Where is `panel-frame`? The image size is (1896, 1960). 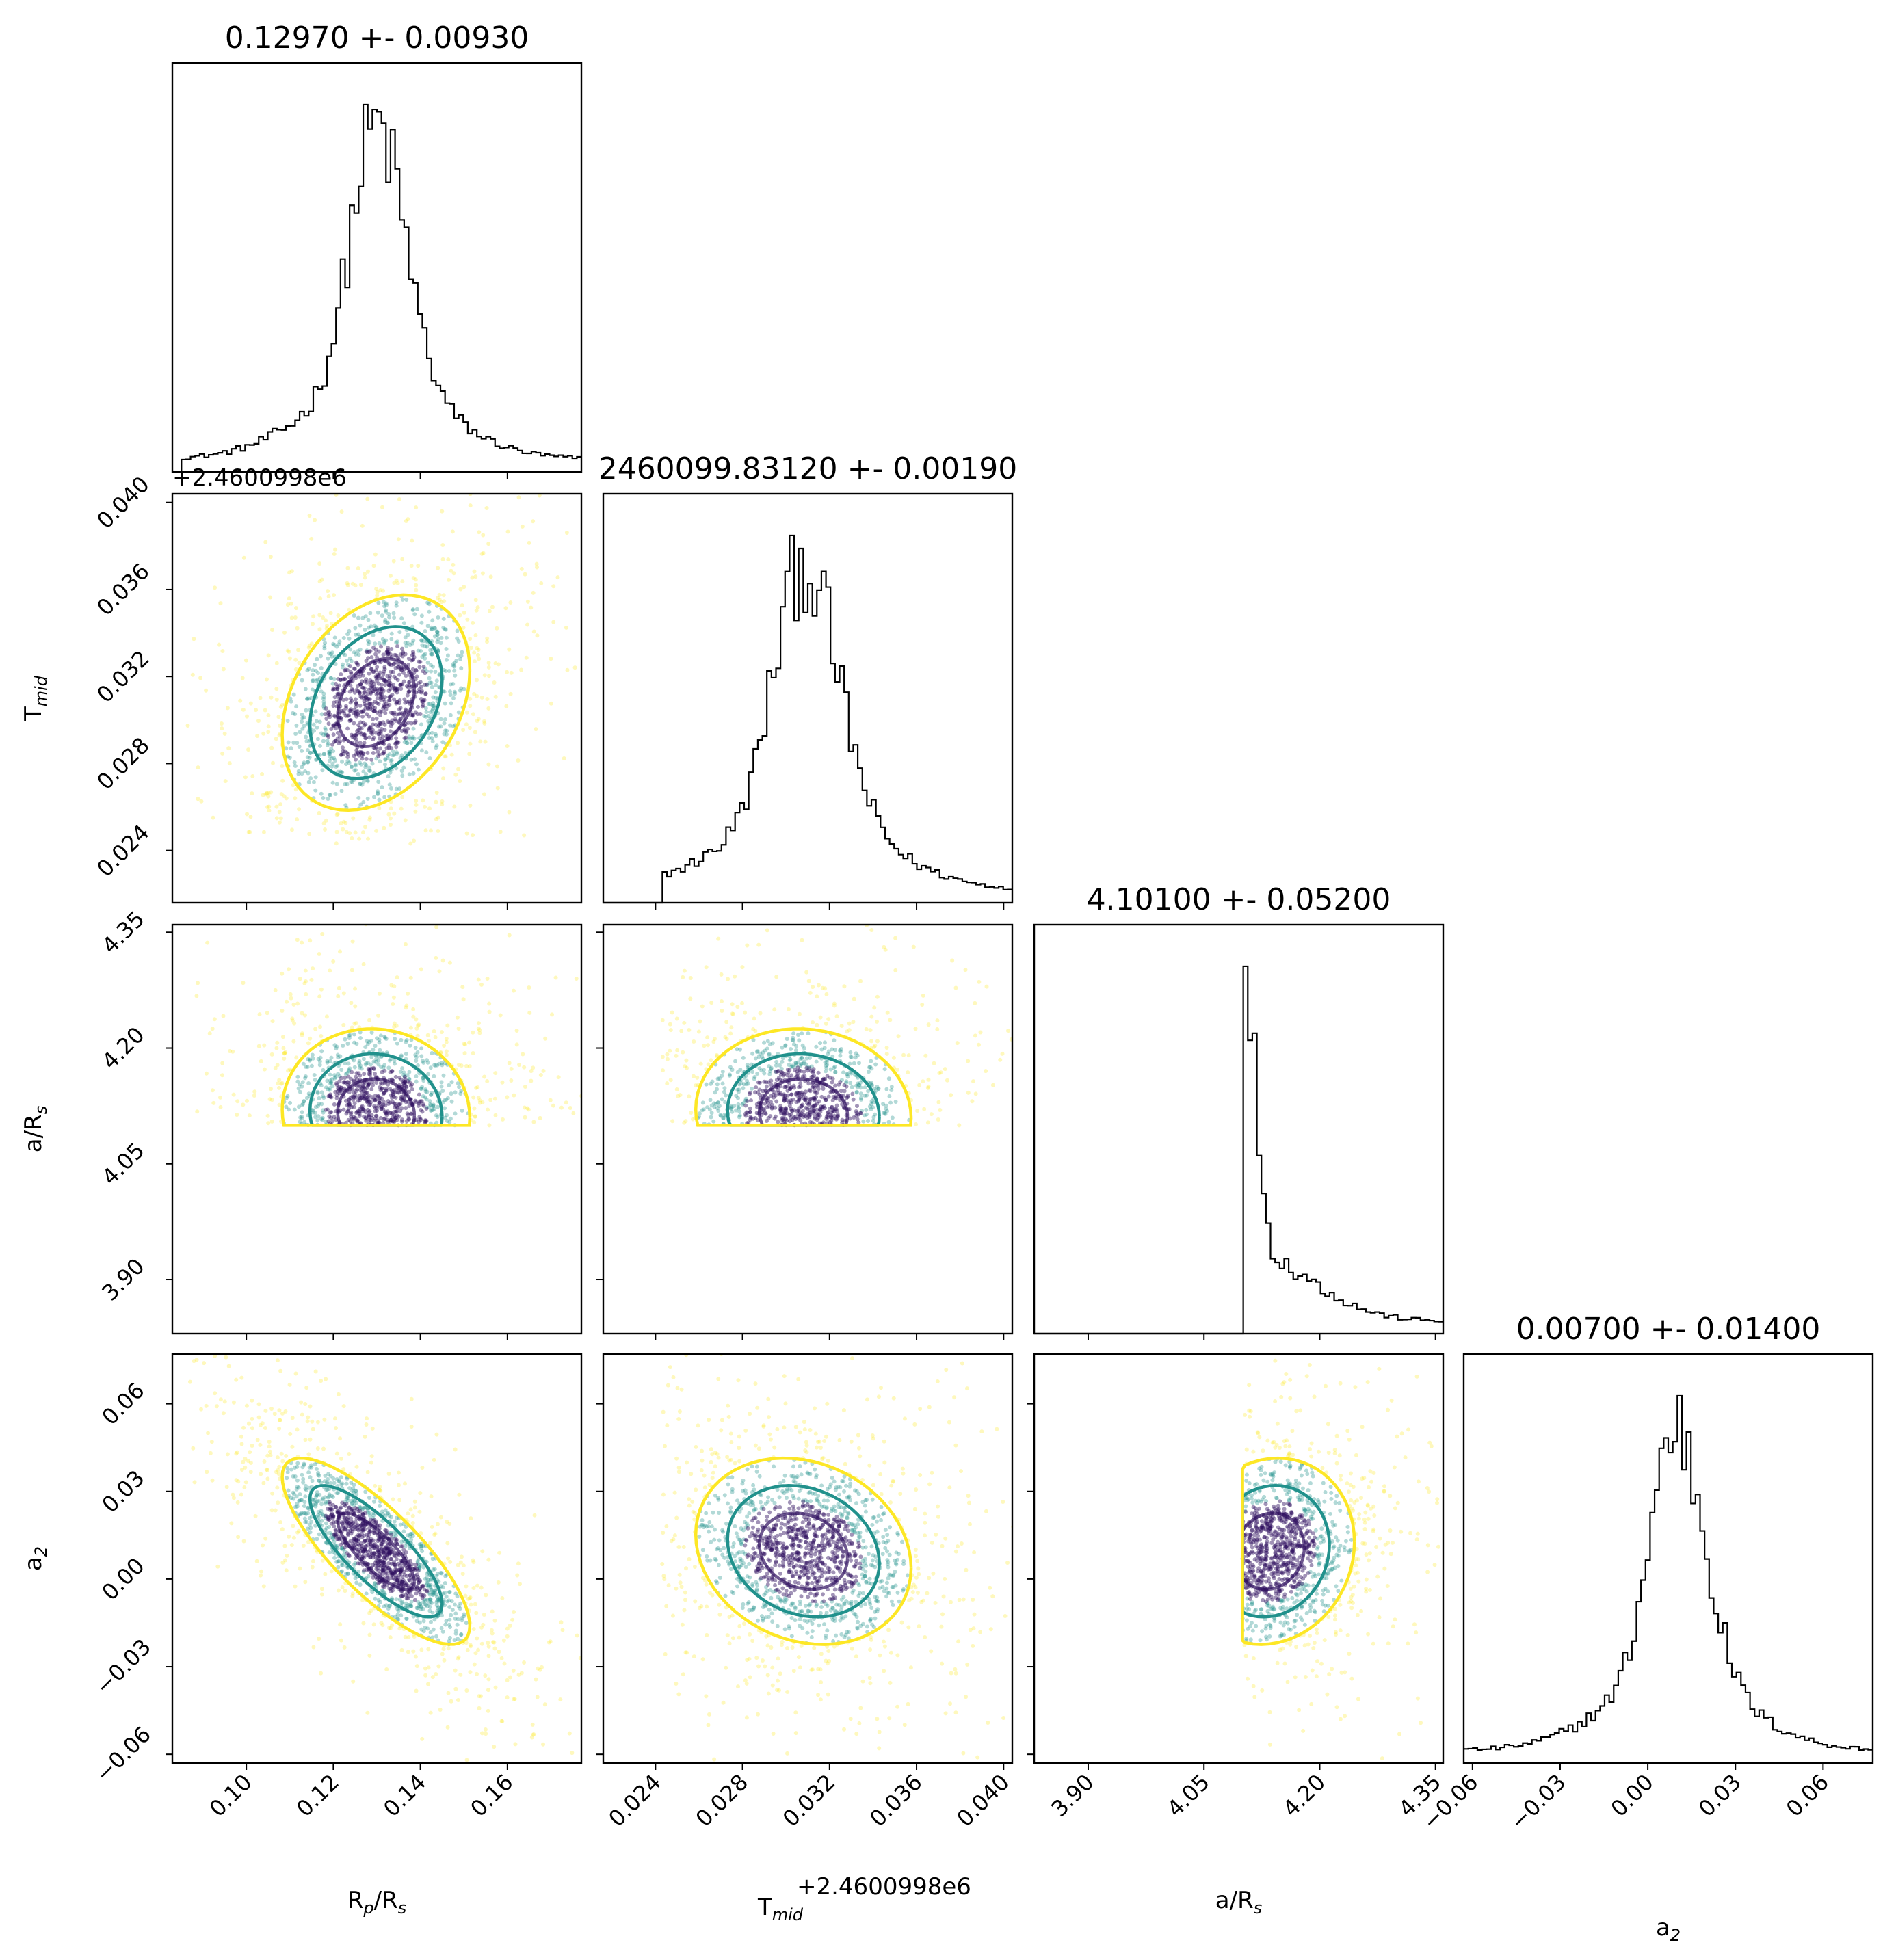
panel-frame is located at coordinates (377, 1129).